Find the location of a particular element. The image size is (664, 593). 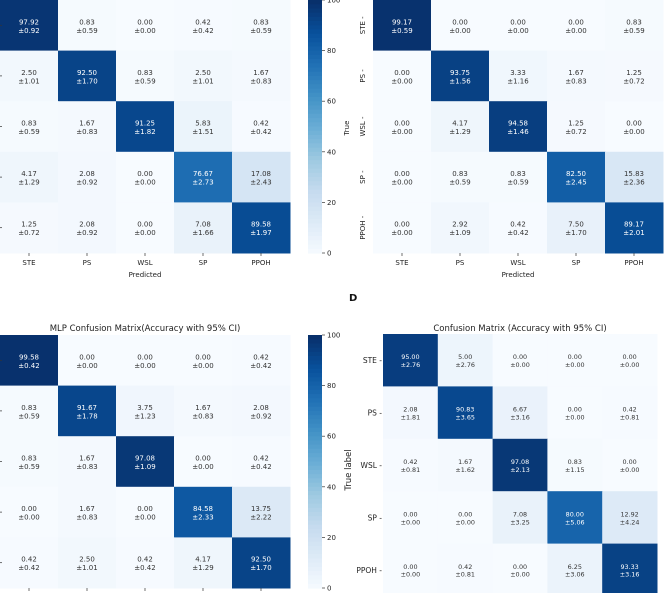

cell-value: 0.83 is located at coordinates (261, 22).